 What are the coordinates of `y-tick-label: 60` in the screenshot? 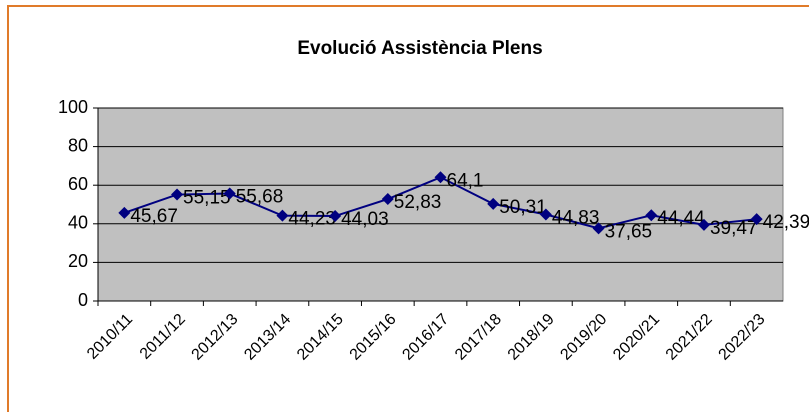 It's located at (78, 184).